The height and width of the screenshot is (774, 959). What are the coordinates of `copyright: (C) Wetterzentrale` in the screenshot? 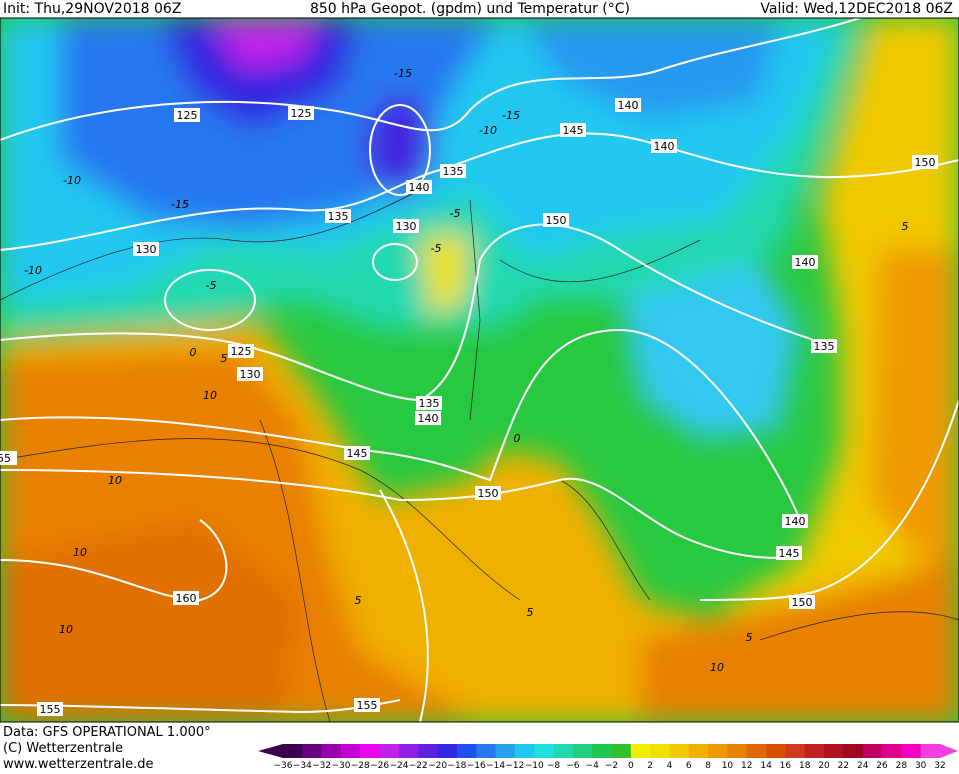 It's located at (63, 748).